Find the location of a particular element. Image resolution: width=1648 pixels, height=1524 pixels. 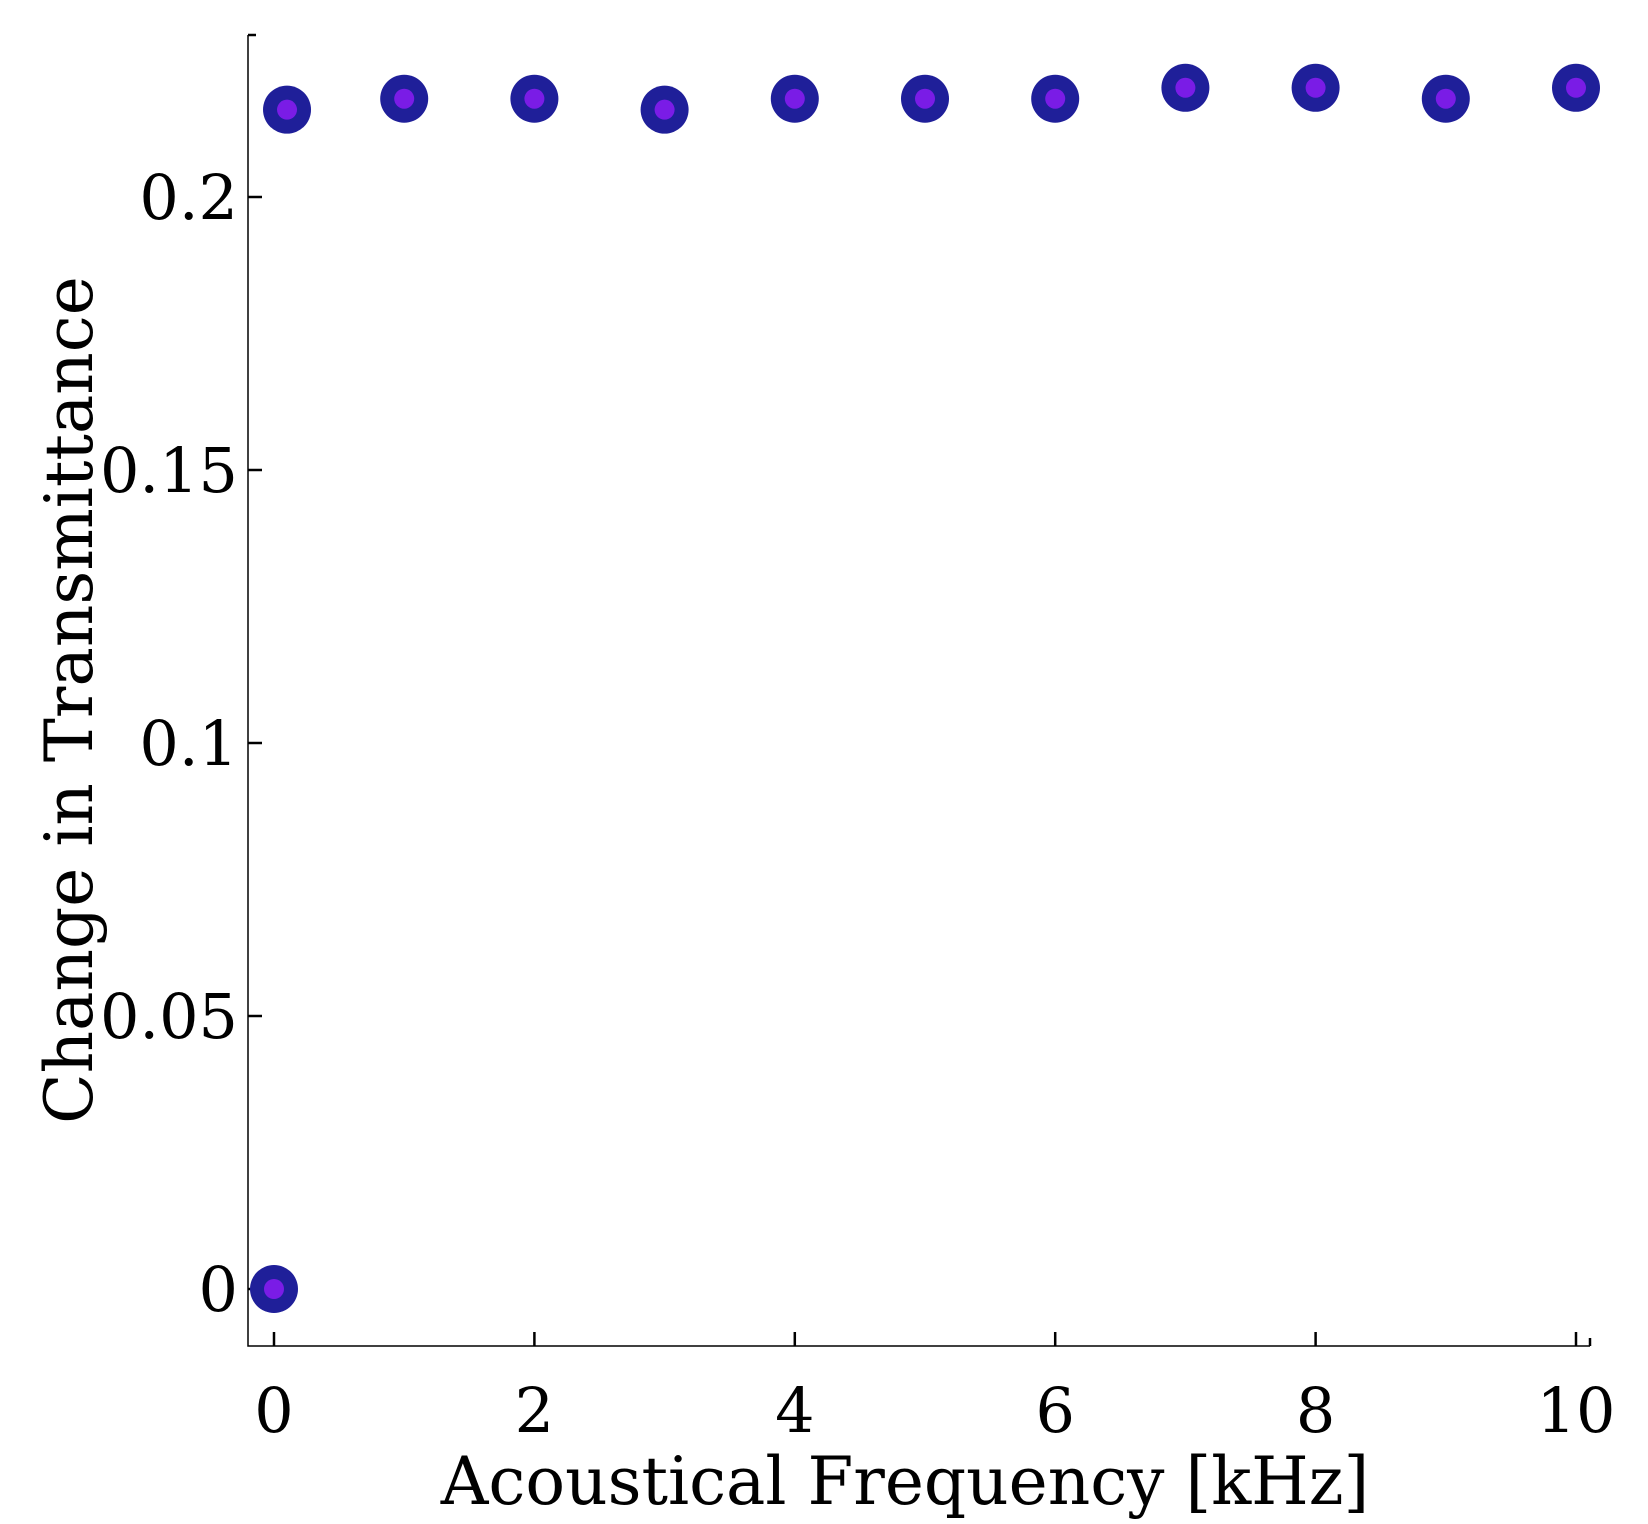

y-axis-title: Change in Transmittance is located at coordinates (69, 700).